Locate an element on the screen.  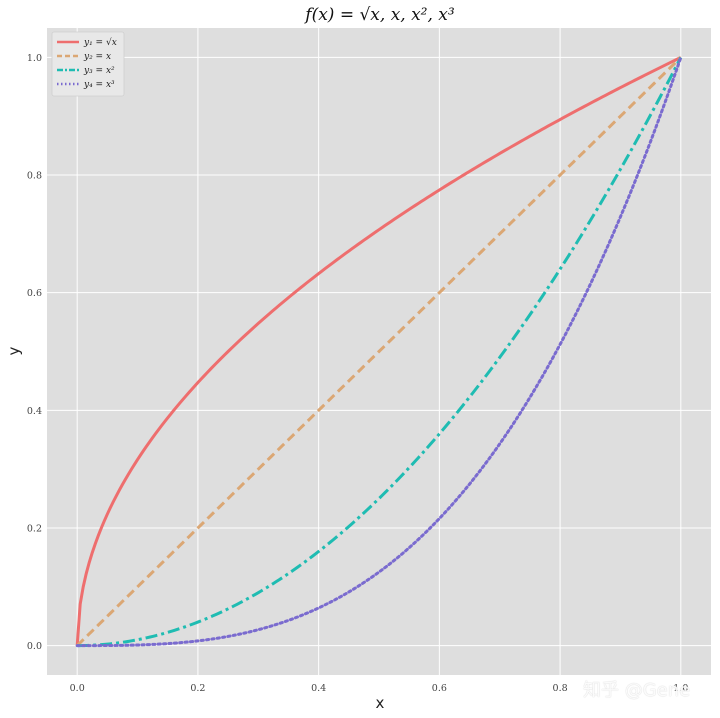
x-tick-label: 0.4 is located at coordinates (318, 688).